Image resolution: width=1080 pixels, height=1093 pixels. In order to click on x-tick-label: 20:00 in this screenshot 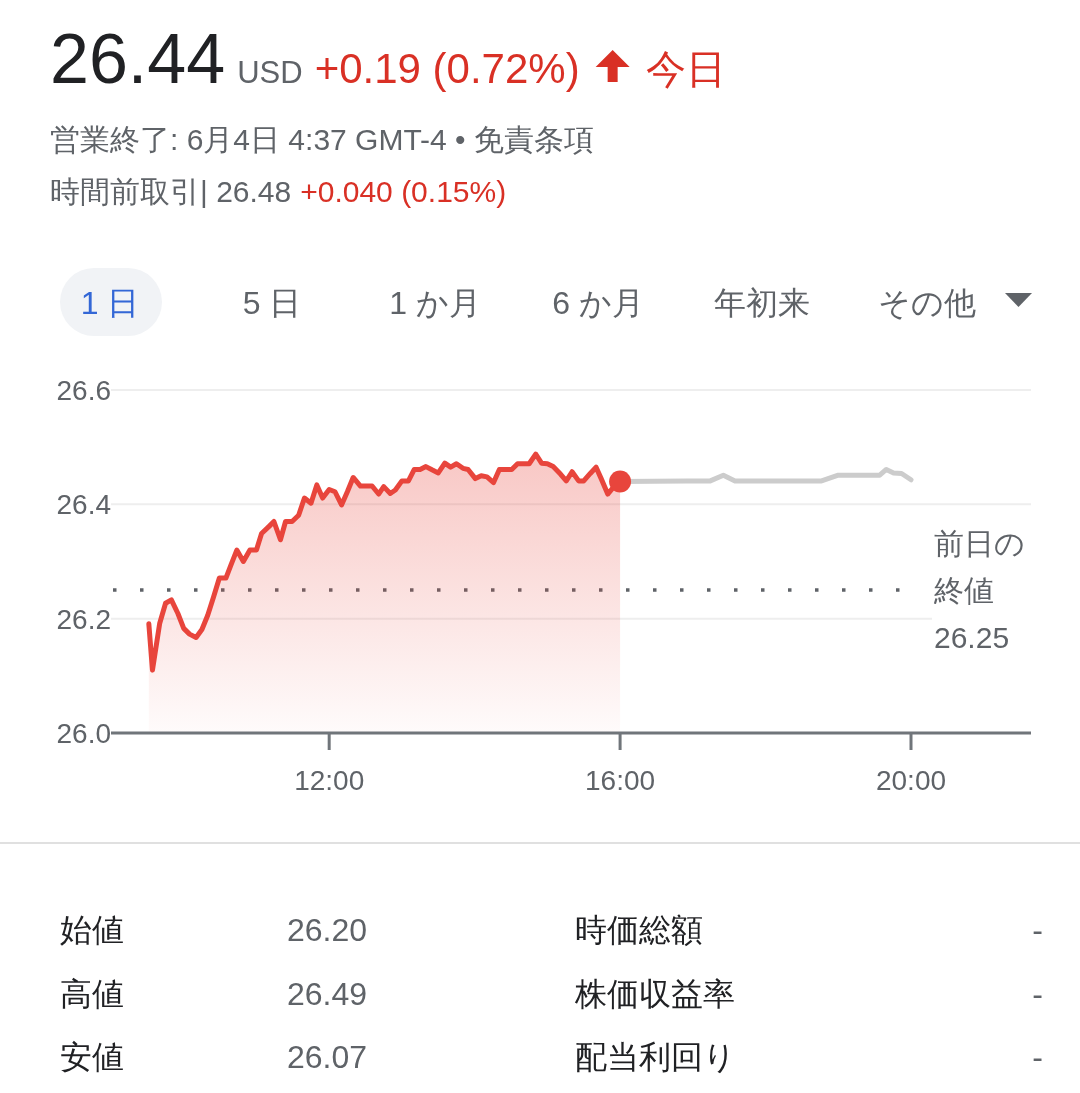, I will do `click(911, 780)`.